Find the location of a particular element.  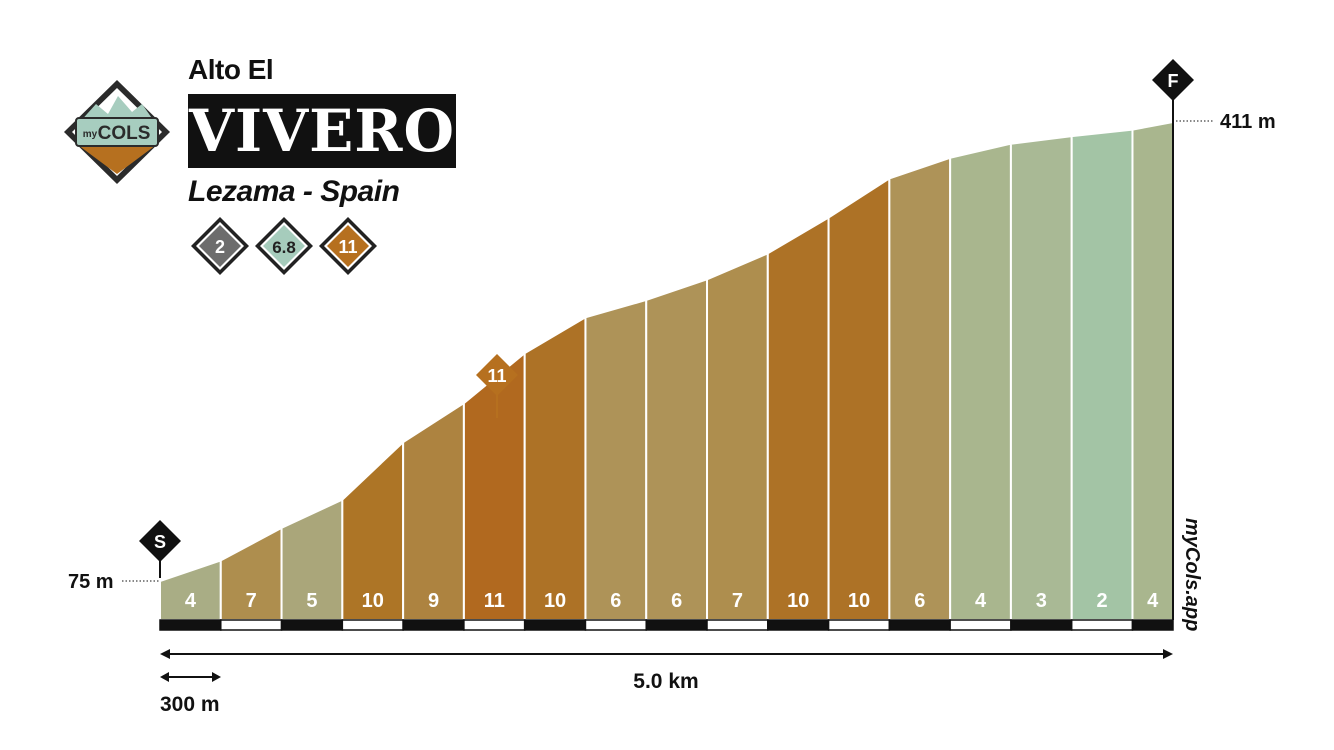

badge-max-gradient: 11 is located at coordinates (348, 246).